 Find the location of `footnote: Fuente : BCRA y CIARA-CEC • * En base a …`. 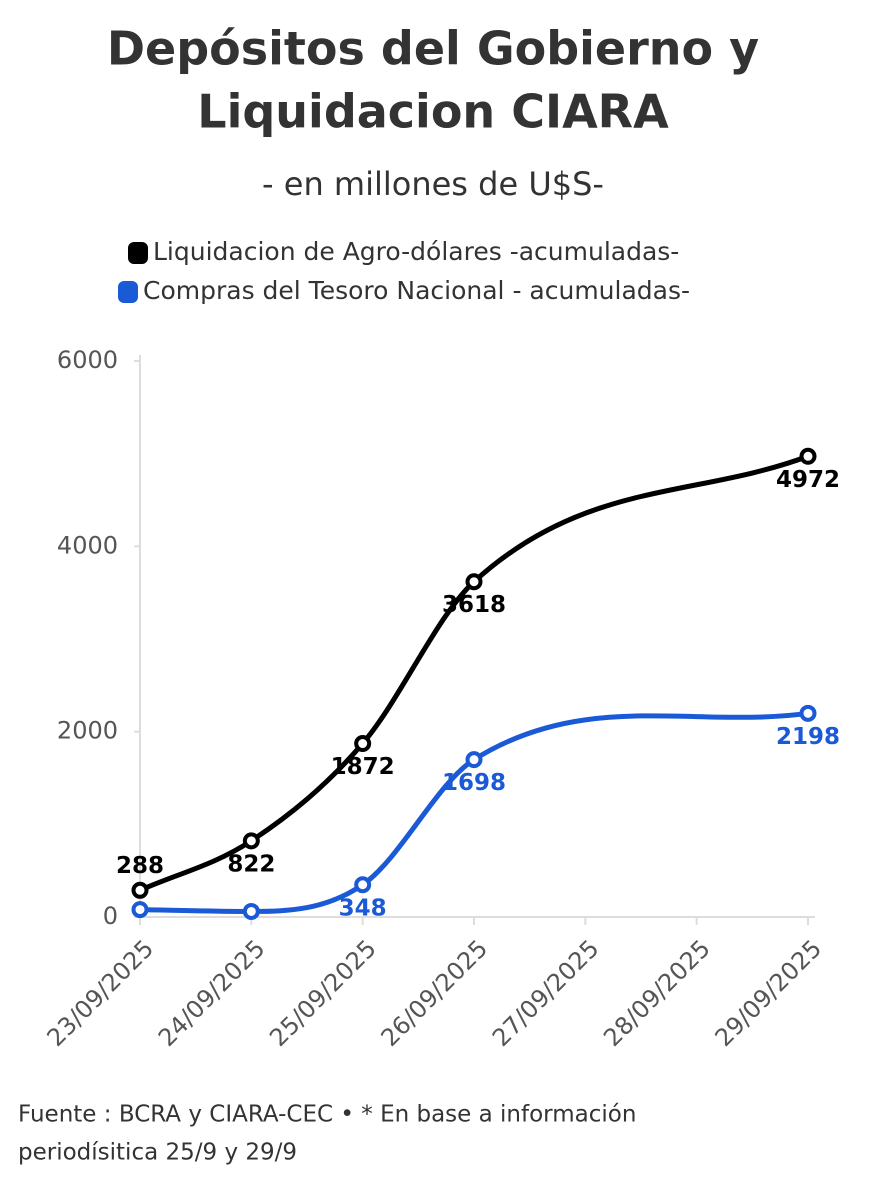

footnote: Fuente : BCRA y CIARA-CEC • * En base a … is located at coordinates (327, 1115).